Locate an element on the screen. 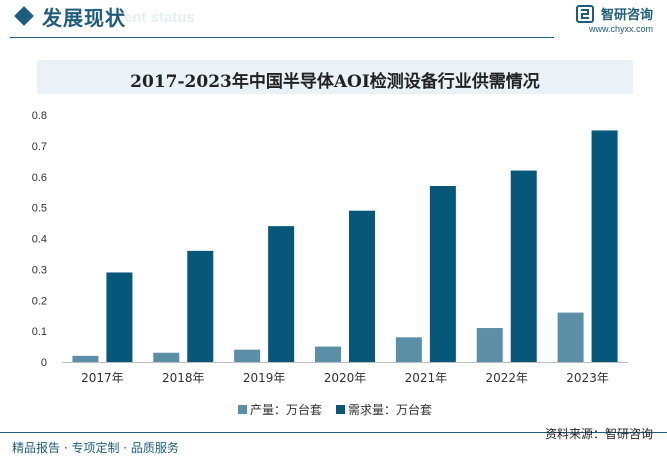 The height and width of the screenshot is (458, 667). x-tick-label: 2017年 is located at coordinates (102, 378).